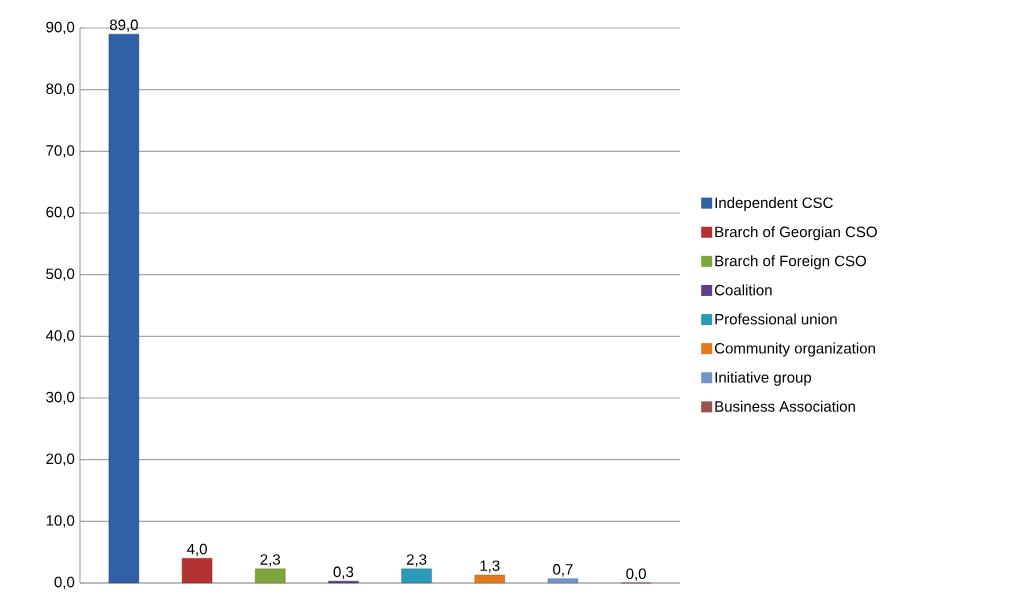  Describe the element at coordinates (60, 336) in the screenshot. I see `y-tick-label: 40,0` at that location.